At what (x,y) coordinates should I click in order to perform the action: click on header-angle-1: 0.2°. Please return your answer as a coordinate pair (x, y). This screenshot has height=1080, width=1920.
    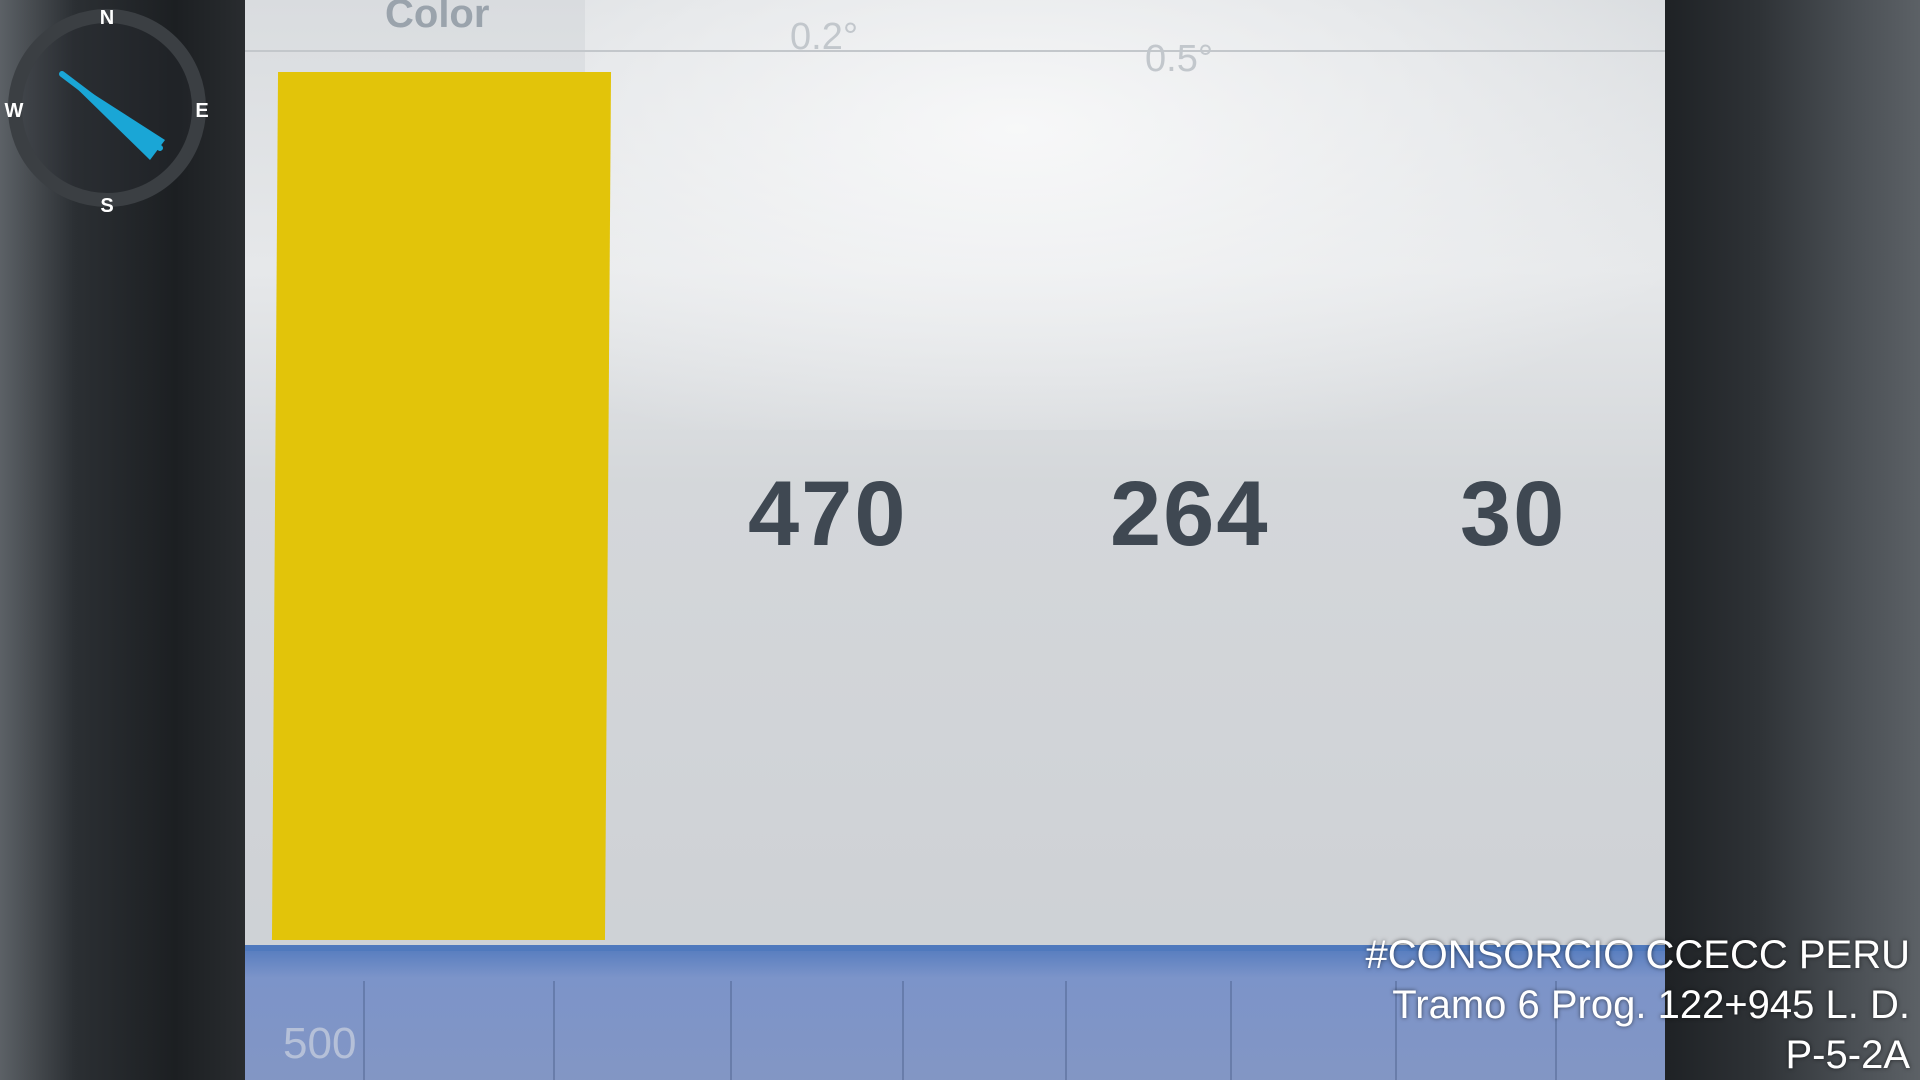
    Looking at the image, I should click on (824, 37).